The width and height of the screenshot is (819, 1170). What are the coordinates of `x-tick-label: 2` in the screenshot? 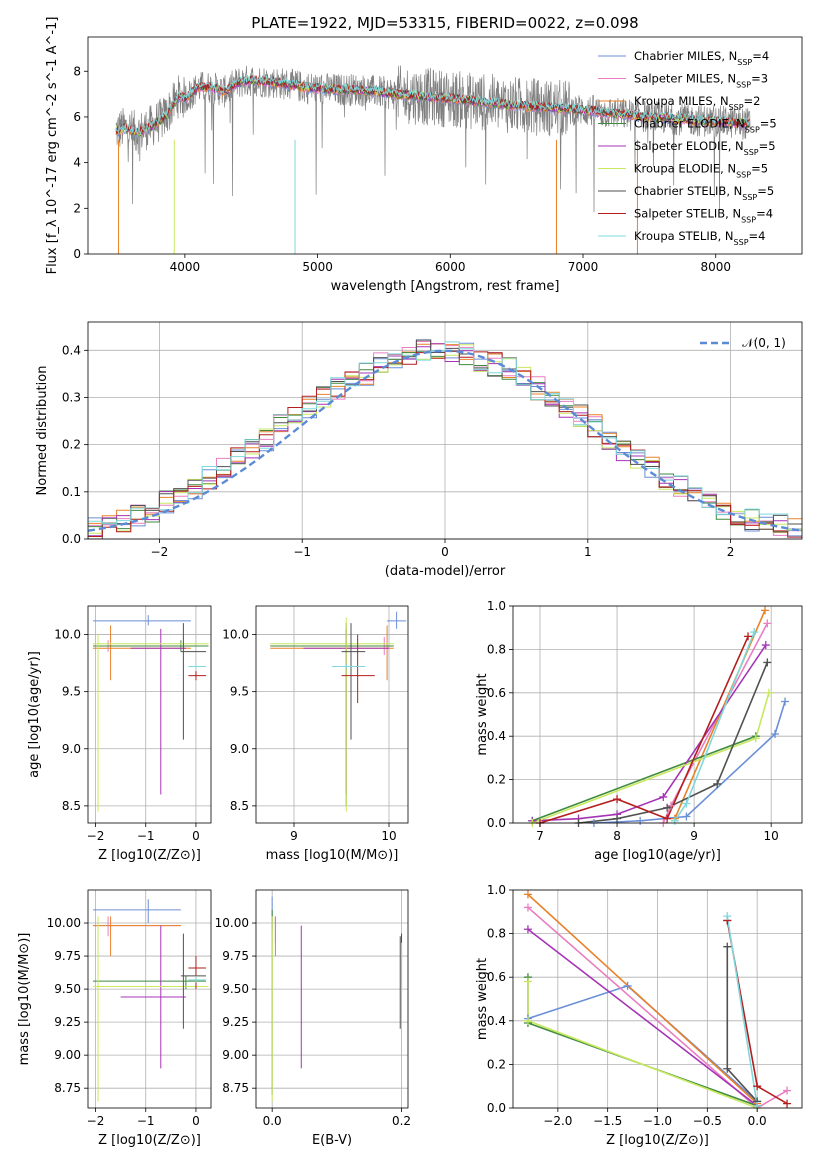 It's located at (731, 552).